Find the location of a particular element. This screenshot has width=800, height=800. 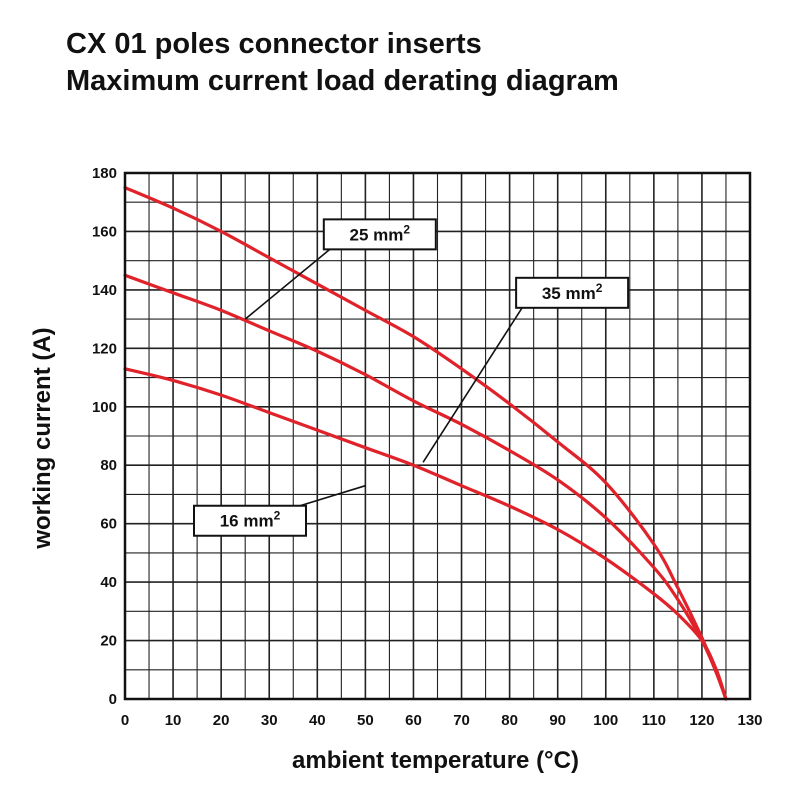

y-axis-label: working current (A) is located at coordinates (42, 438).